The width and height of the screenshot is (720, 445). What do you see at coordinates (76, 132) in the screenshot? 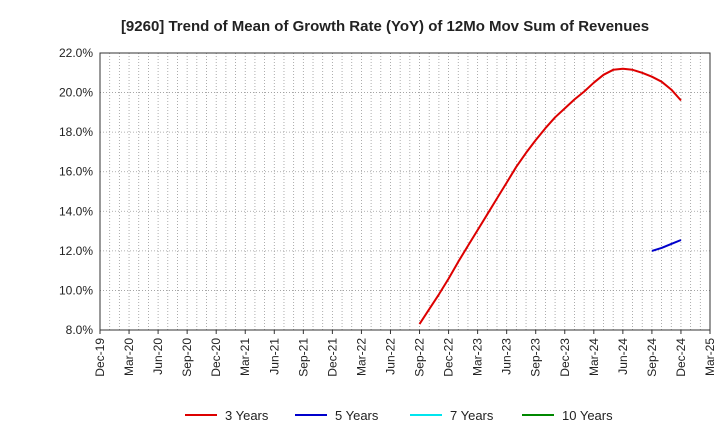
I see `y-tick-label: 18.0%` at bounding box center [76, 132].